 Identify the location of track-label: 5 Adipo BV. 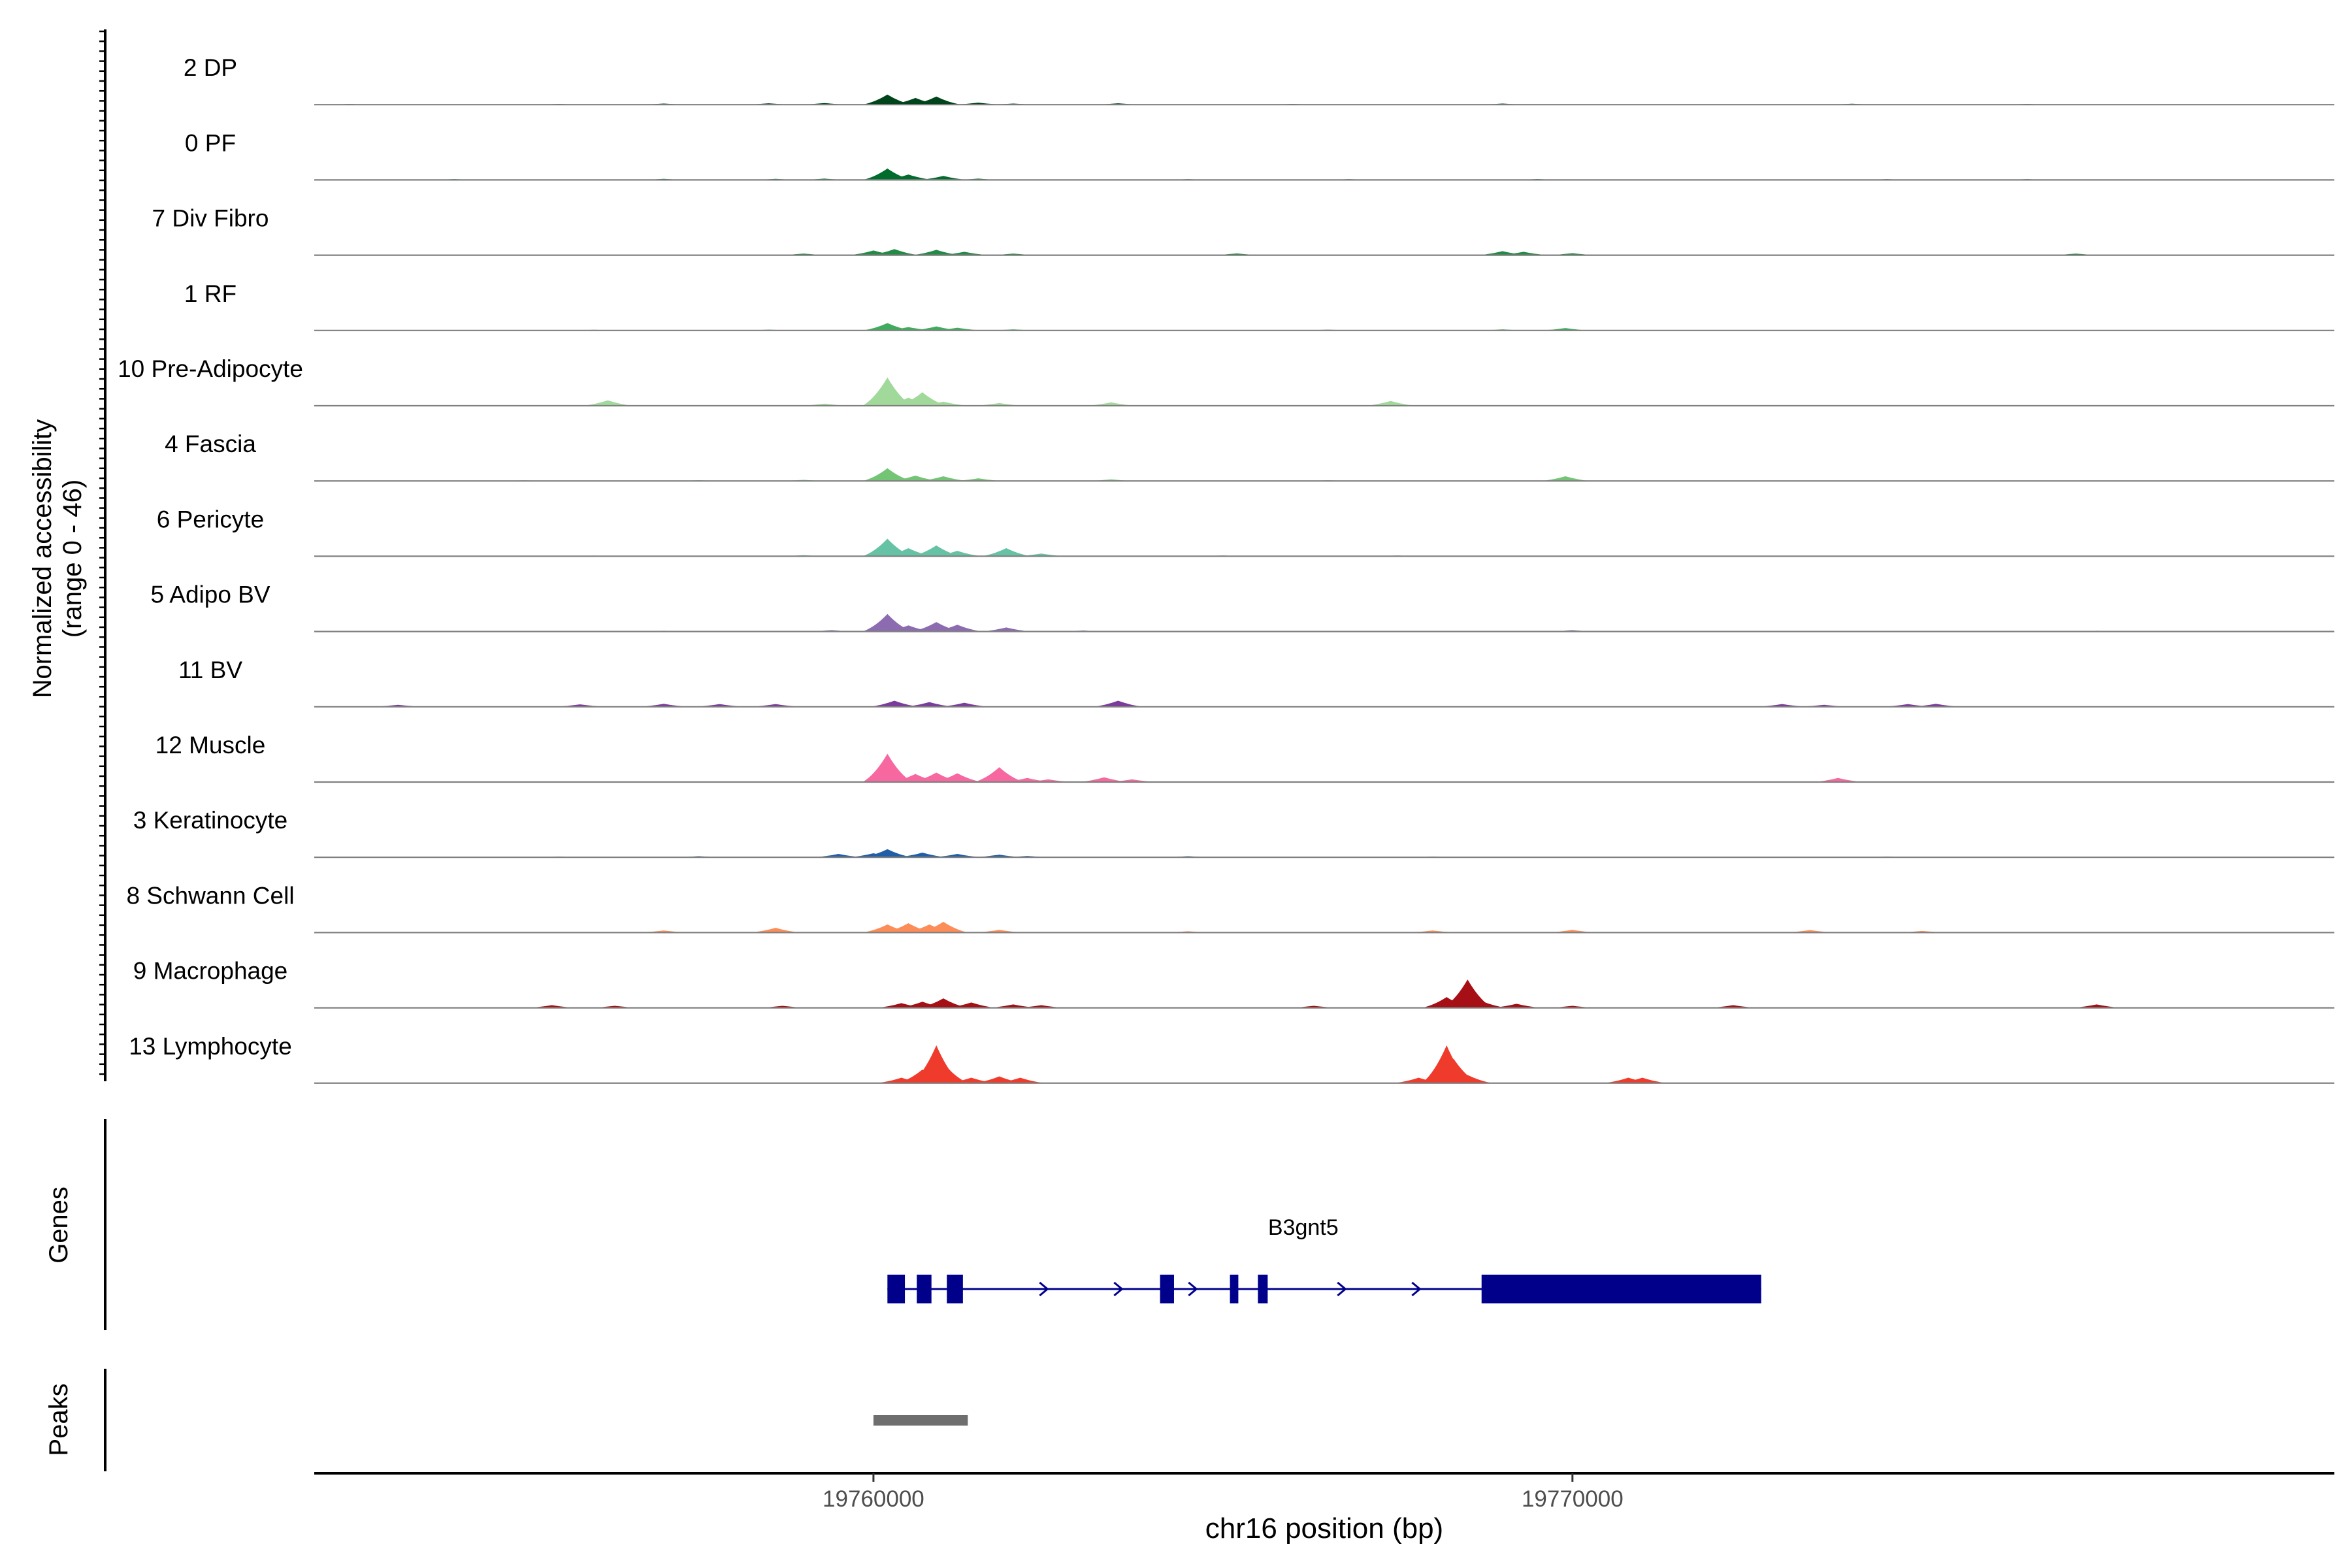
(210, 594).